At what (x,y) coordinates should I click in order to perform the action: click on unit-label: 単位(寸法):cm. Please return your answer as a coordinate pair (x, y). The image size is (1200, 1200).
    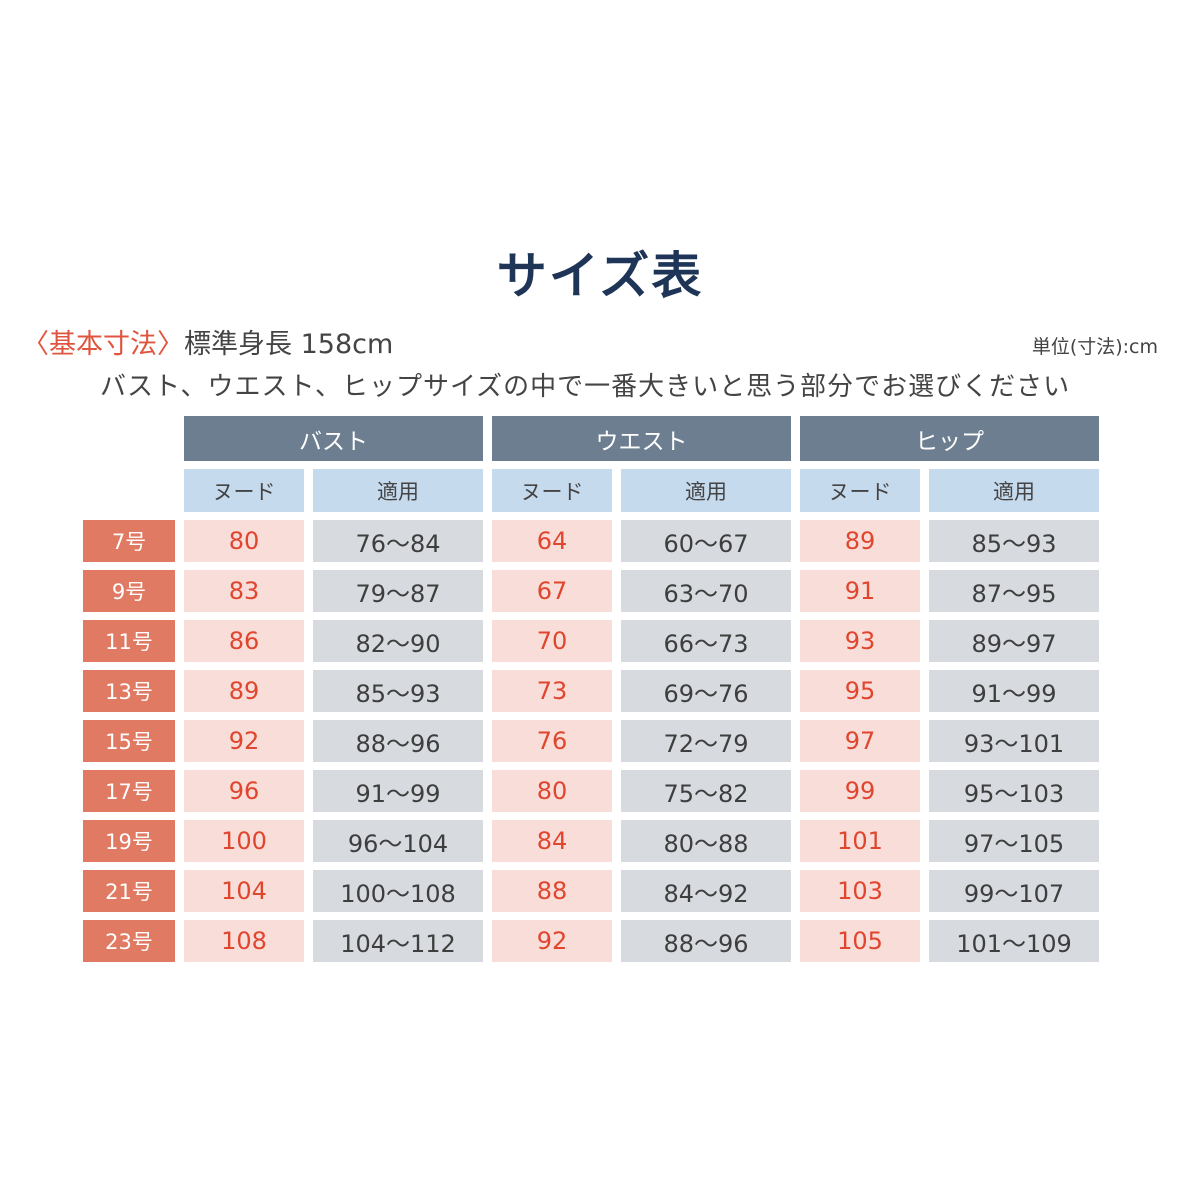
    Looking at the image, I should click on (1094, 347).